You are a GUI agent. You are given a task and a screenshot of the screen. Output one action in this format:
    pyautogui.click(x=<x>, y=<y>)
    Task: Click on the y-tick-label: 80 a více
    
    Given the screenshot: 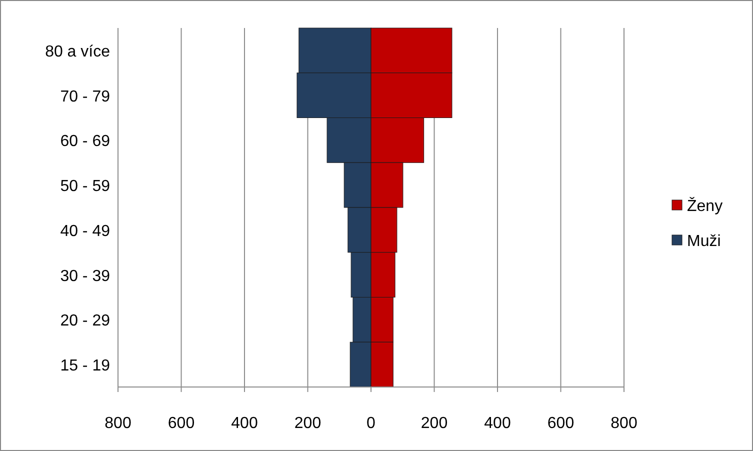 What is the action you would take?
    pyautogui.click(x=77, y=51)
    